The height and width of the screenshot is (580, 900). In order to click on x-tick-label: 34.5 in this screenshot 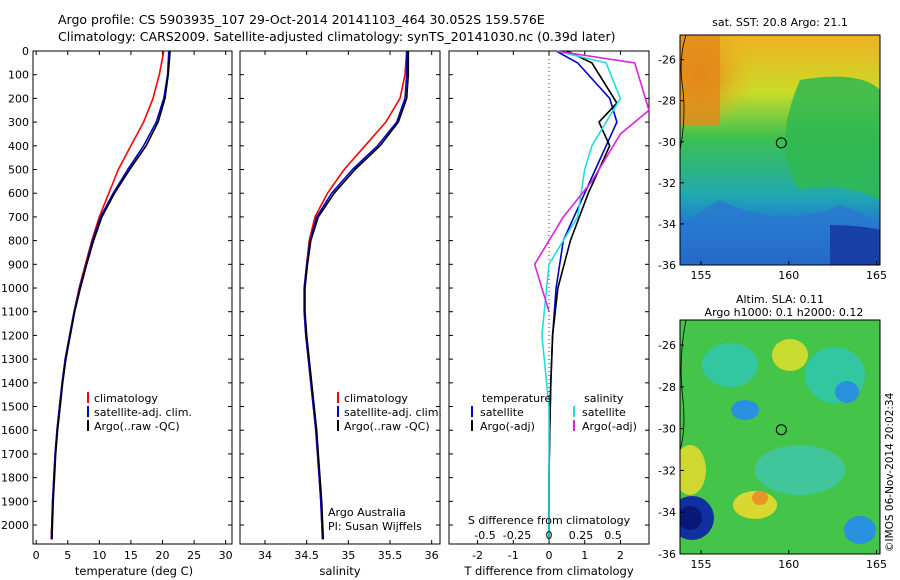, I will do `click(306, 555)`.